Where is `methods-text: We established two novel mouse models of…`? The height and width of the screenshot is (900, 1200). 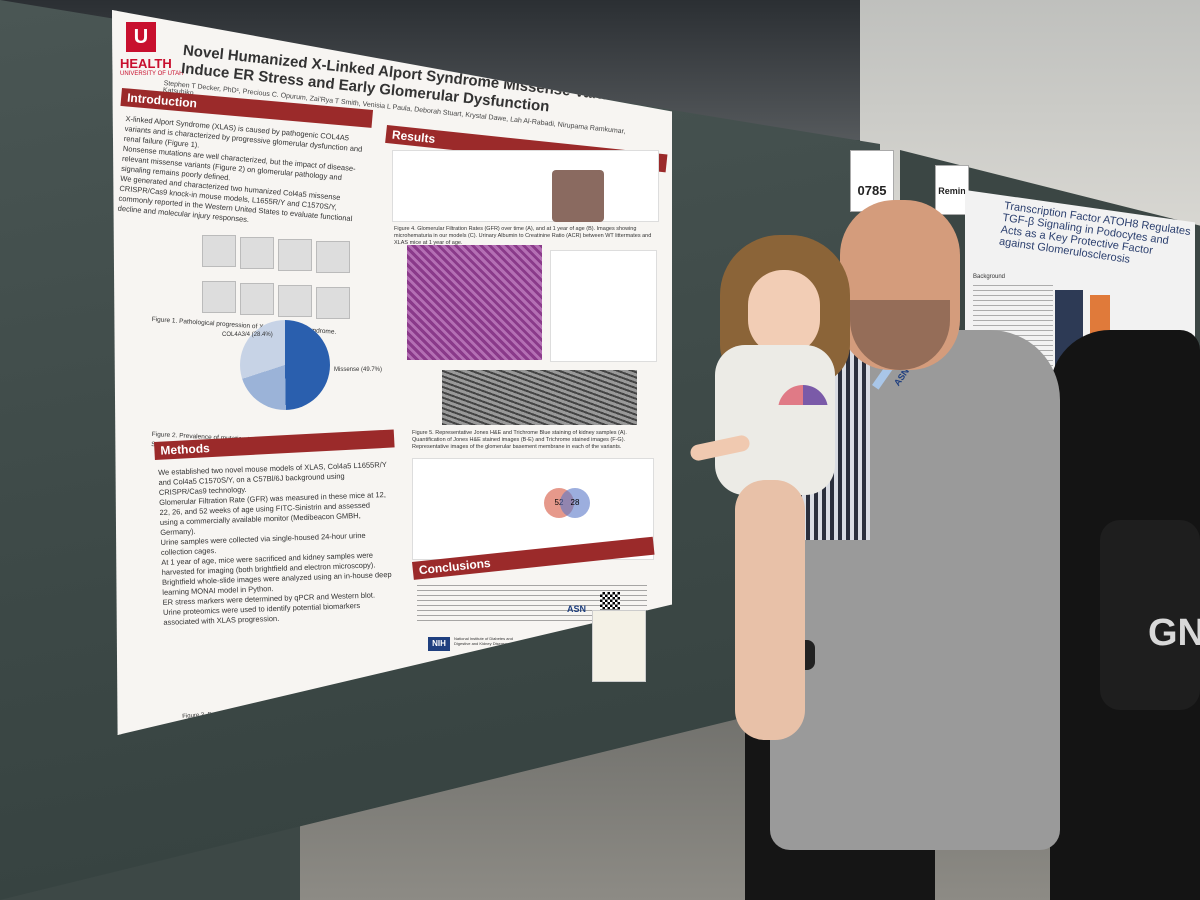 methods-text: We established two novel mouse models of… is located at coordinates (275, 544).